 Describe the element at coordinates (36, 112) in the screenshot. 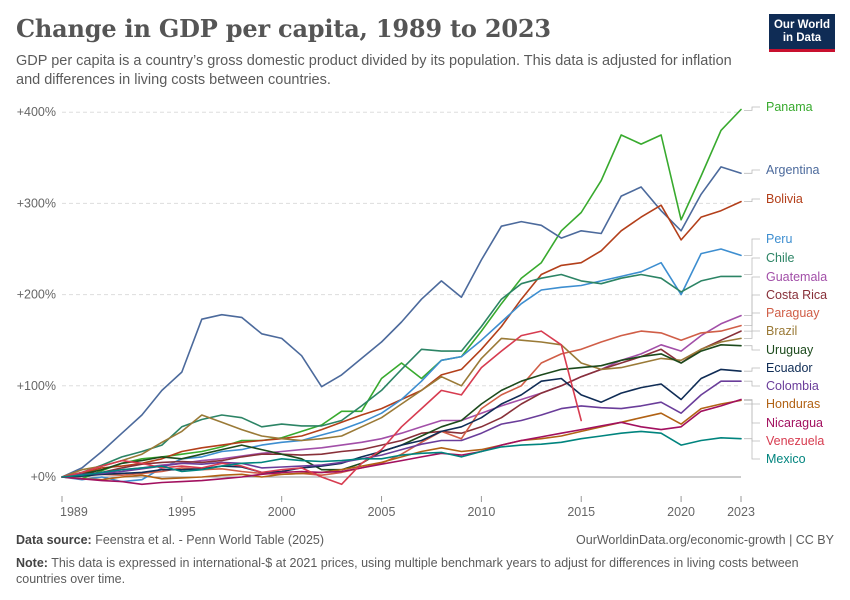

I see `y-tick-label: +400%` at that location.